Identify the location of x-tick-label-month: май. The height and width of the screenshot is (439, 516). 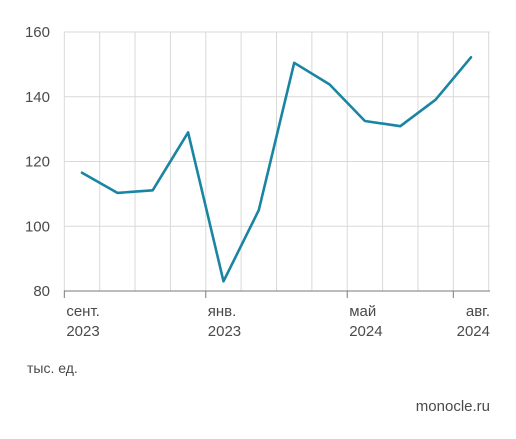
(362, 311).